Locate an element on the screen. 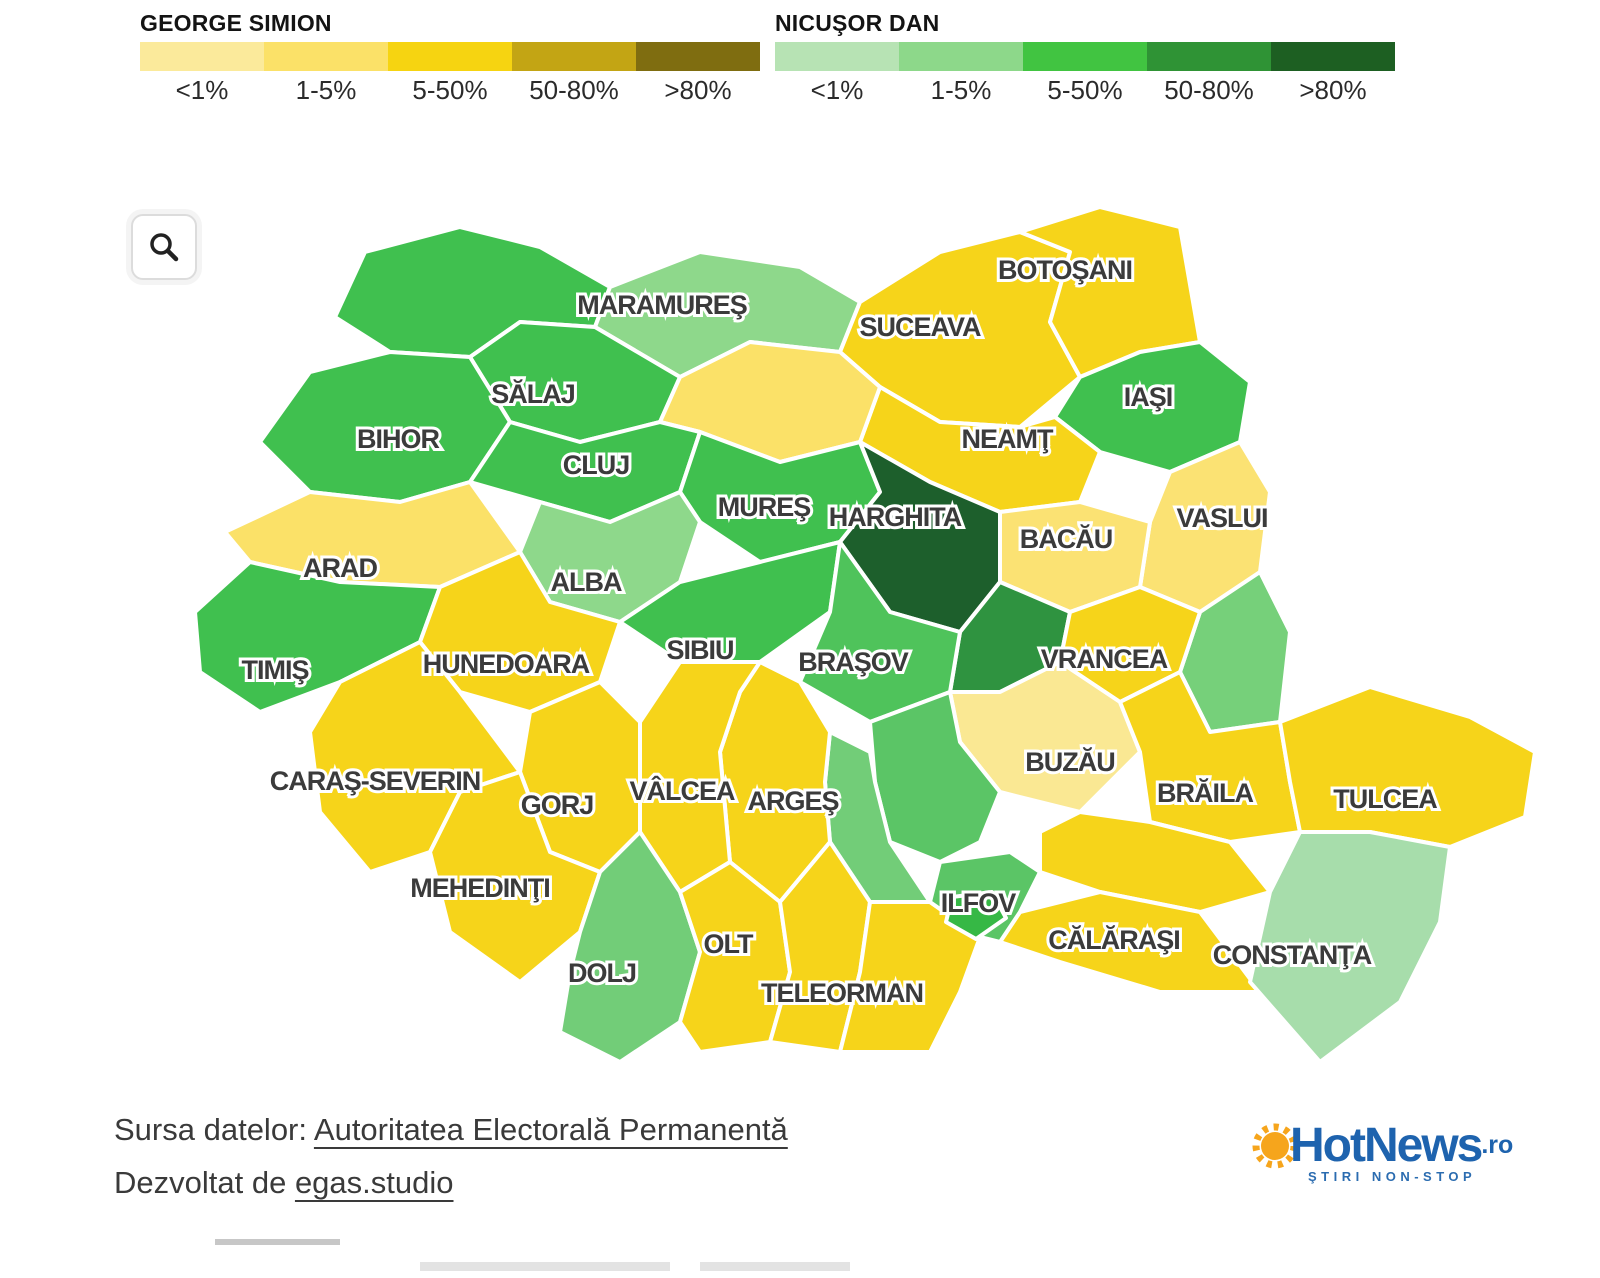  county-calarasi is located at coordinates (1130, 942).